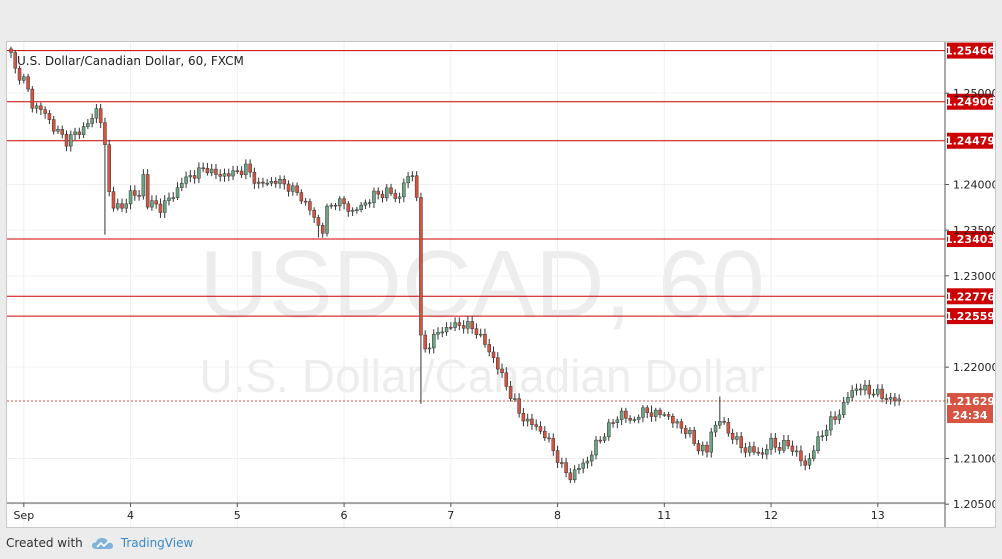 This screenshot has width=1002, height=559. Describe the element at coordinates (476, 512) in the screenshot. I see `time-axis: Sep 4 5 6 7 8 11 12 13` at that location.